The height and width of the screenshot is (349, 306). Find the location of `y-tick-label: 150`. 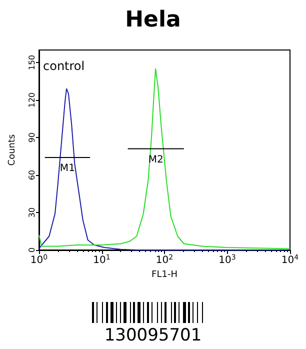

y-tick-label: 150 is located at coordinates (32, 62).